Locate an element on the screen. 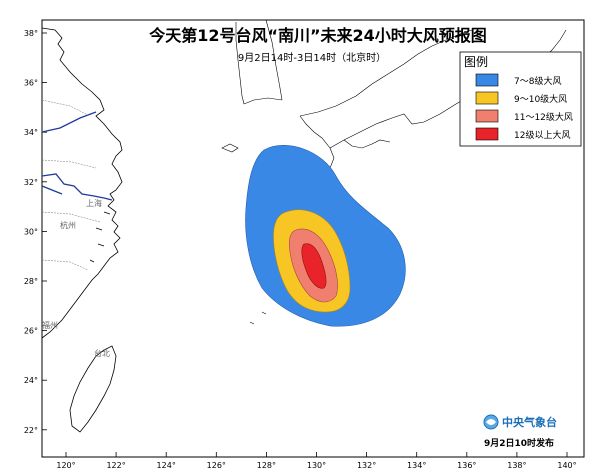 This screenshot has height=475, width=600. place-label-fuzhou: 福州 is located at coordinates (50, 325).